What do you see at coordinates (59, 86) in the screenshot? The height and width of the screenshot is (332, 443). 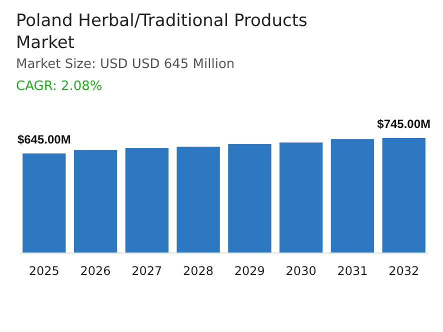 I see `text: CAGR: 2.08%` at bounding box center [59, 86].